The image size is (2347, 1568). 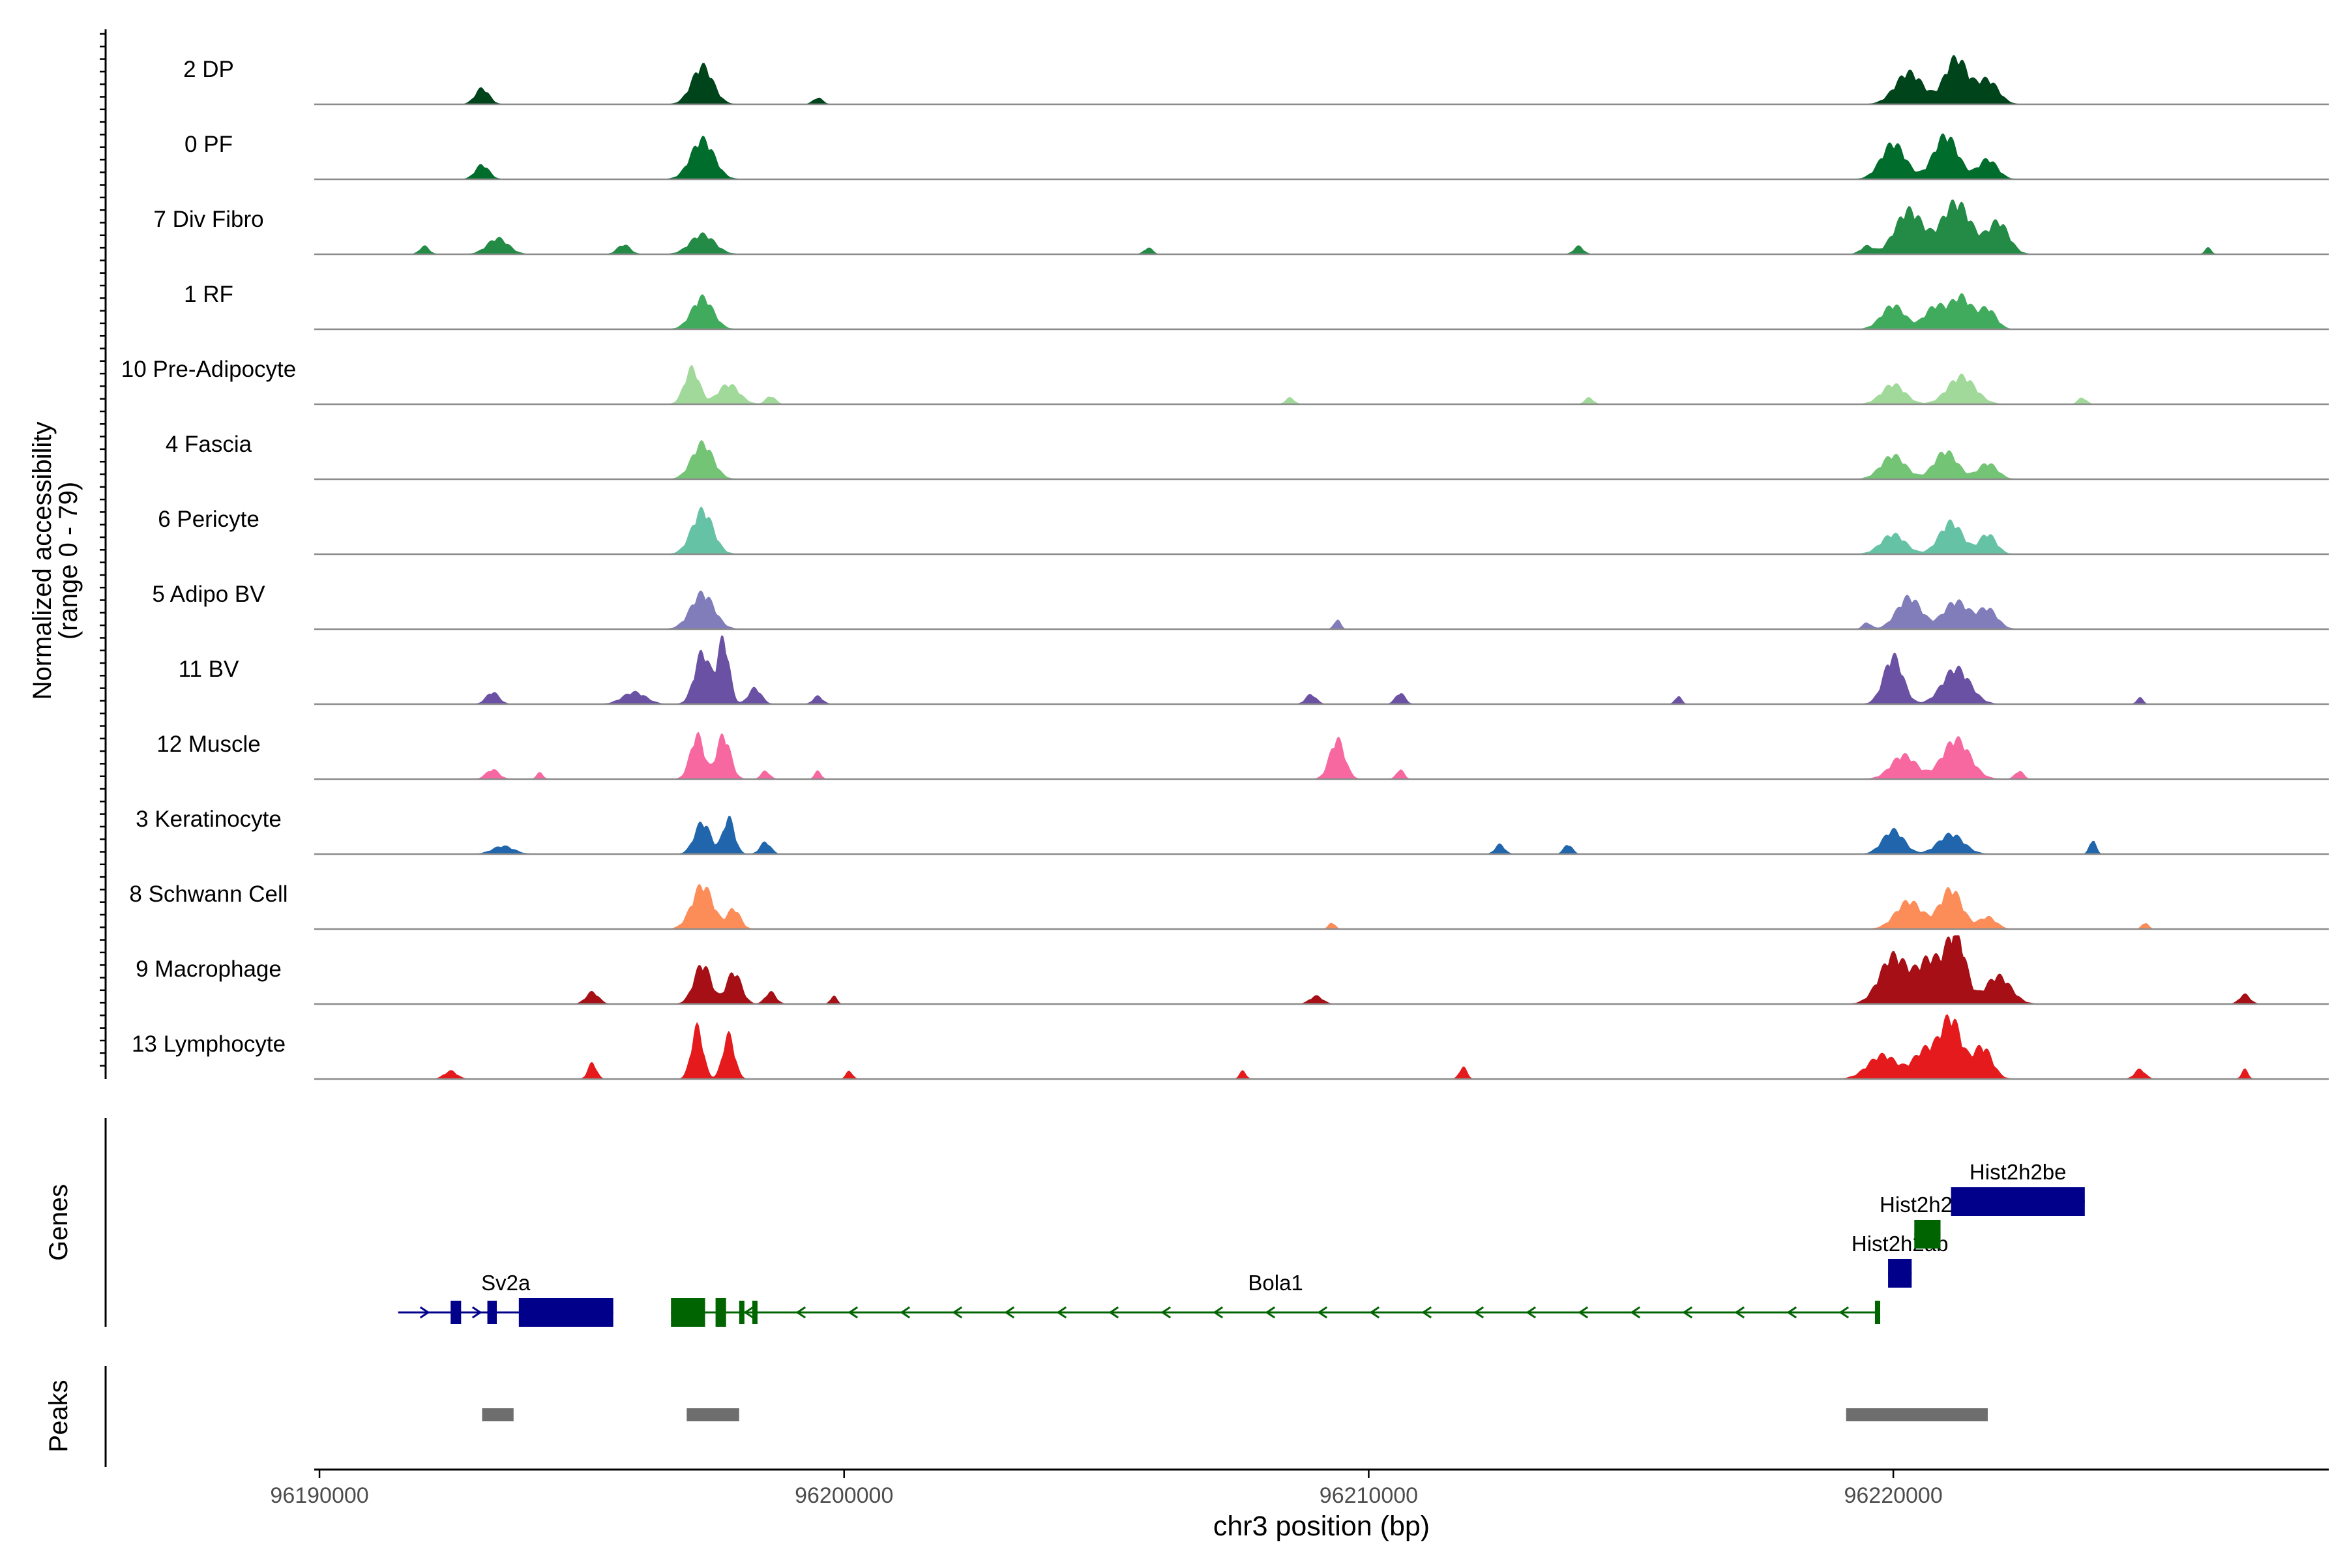 What do you see at coordinates (209, 145) in the screenshot?
I see `track-label: 0 PF` at bounding box center [209, 145].